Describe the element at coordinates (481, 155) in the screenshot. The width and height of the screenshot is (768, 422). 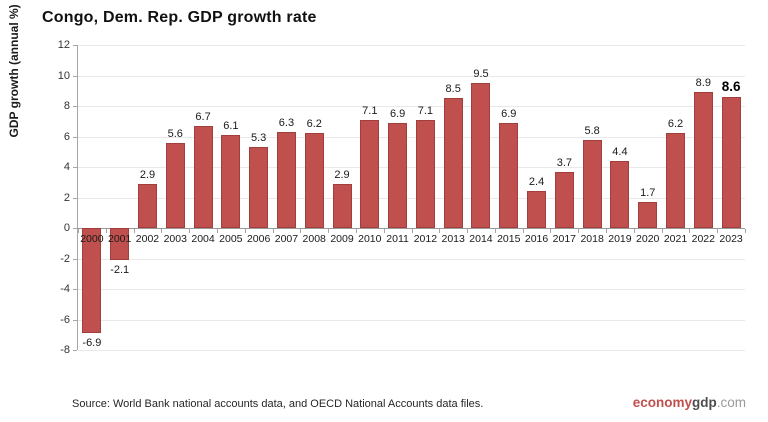
I see `bar-2014` at that location.